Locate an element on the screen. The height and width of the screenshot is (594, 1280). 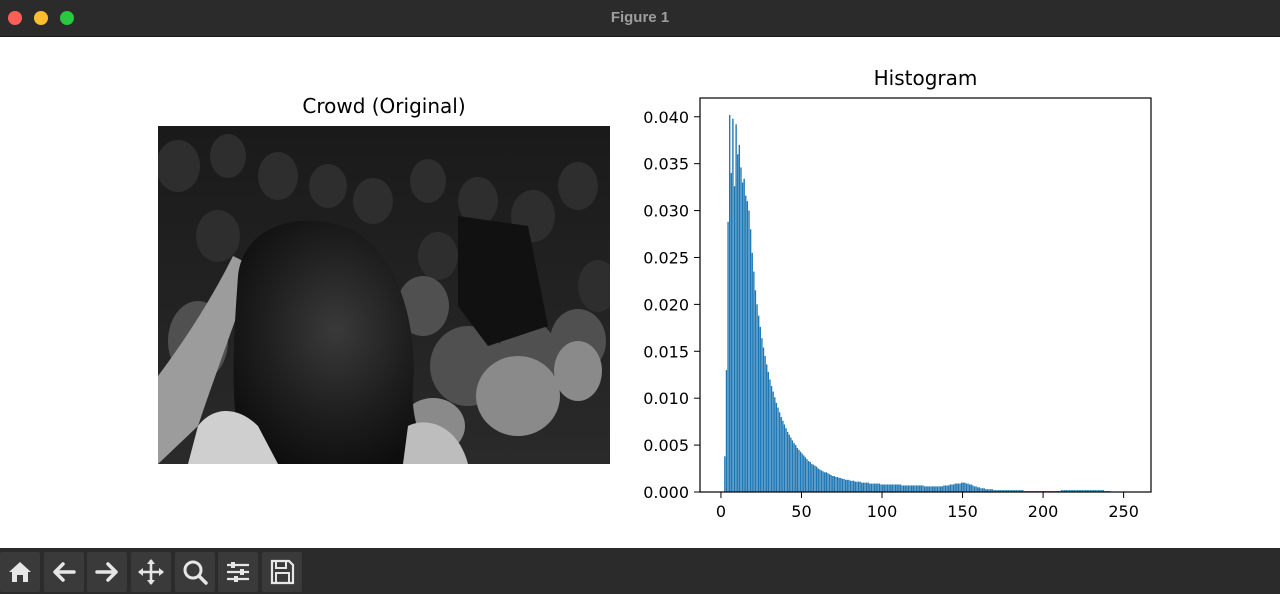
sliders-icon is located at coordinates (238, 572).